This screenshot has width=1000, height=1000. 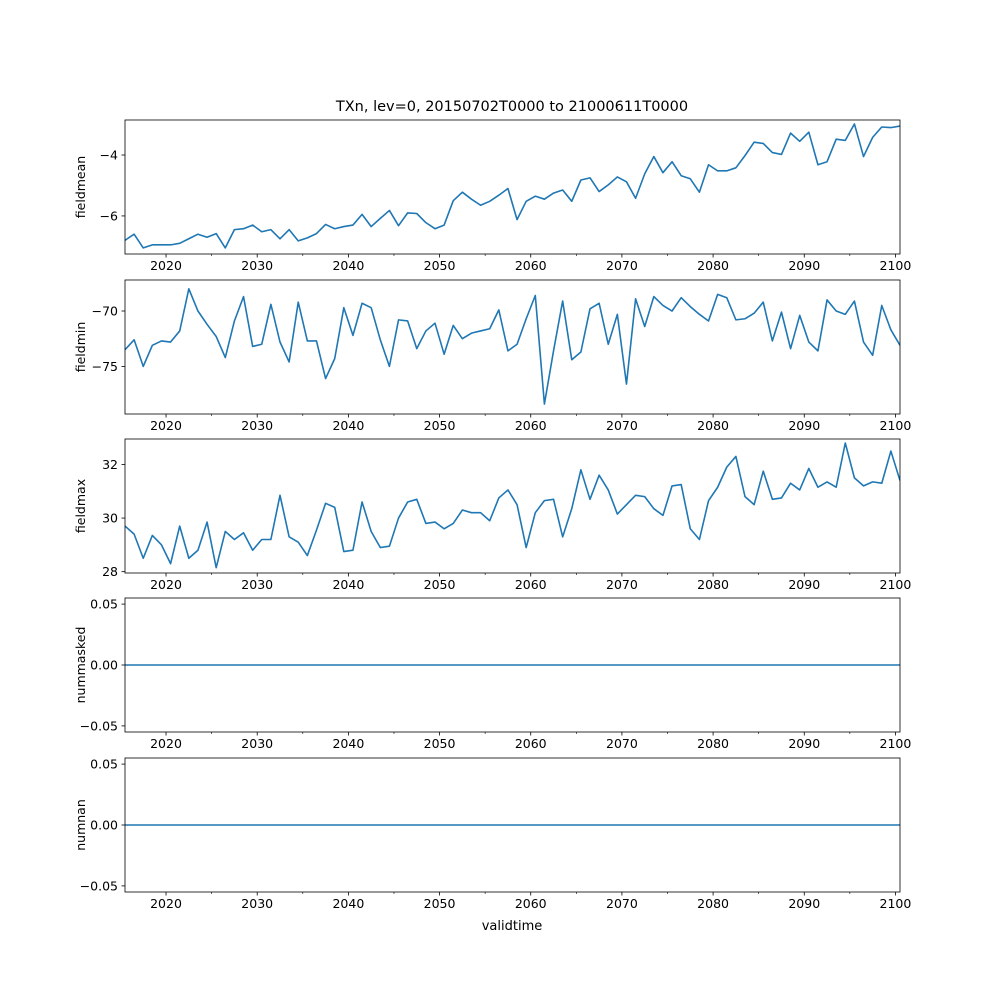 I want to click on series-line-fieldmax, so click(x=512, y=505).